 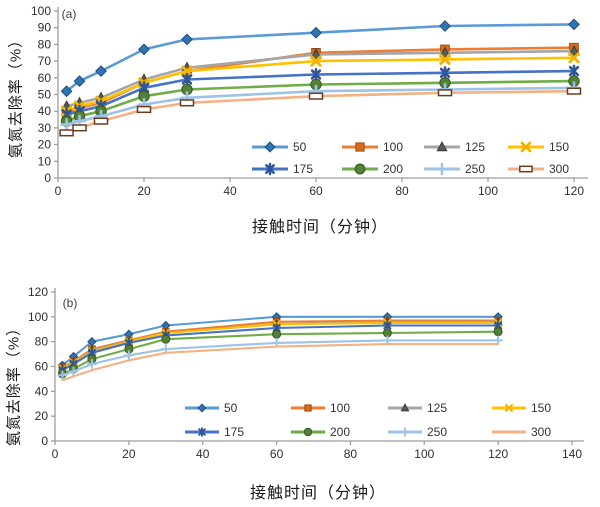 What do you see at coordinates (45, 61) in the screenshot?
I see `y-tick-label: 70` at bounding box center [45, 61].